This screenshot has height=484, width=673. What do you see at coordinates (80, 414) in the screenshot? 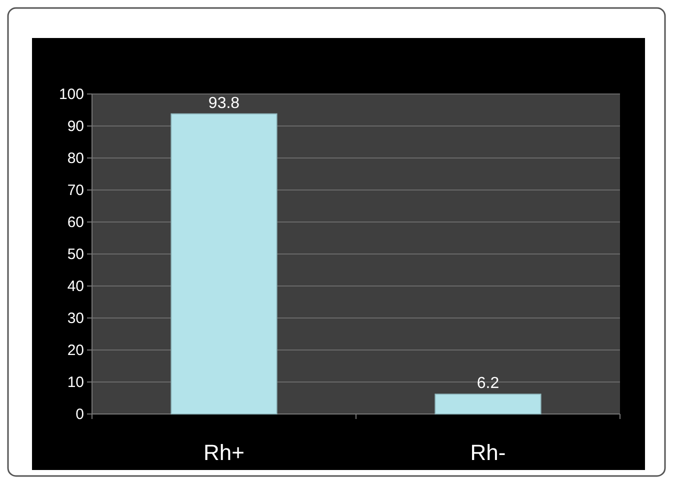
I see `y-tick-label: 0` at bounding box center [80, 414].